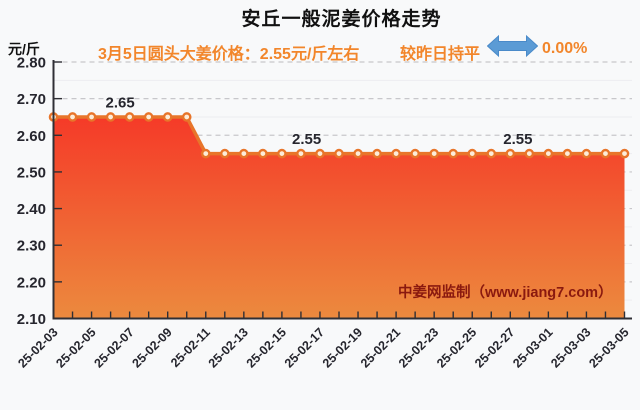 The height and width of the screenshot is (410, 640). Describe the element at coordinates (505, 293) in the screenshot. I see `watermark: 中姜网监制（www.jiang7.com）` at that location.